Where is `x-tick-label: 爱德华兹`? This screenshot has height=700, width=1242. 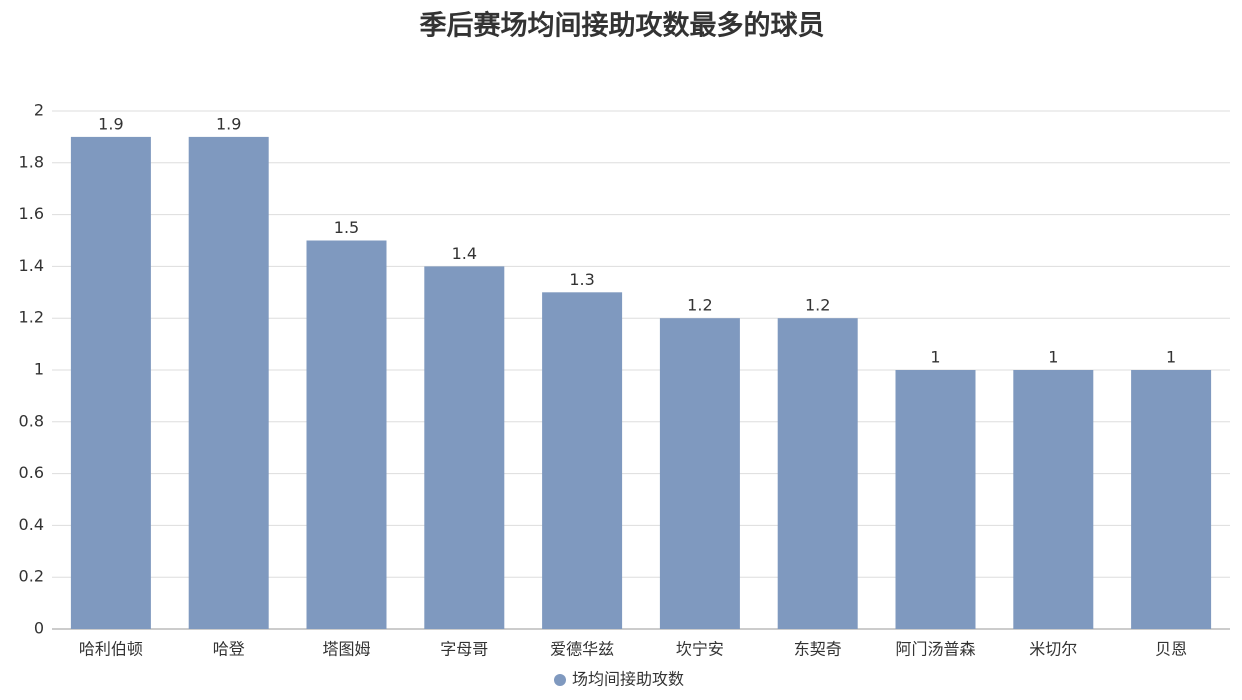 x-tick-label: 爱德华兹 is located at coordinates (582, 649).